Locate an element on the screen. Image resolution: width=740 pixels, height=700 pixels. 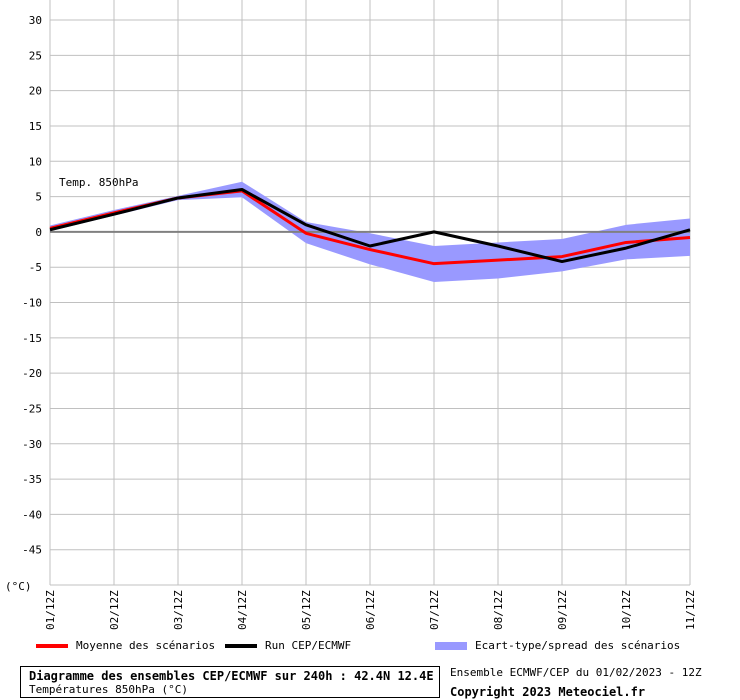
y-tick-label: -10 is located at coordinates (32, 303).